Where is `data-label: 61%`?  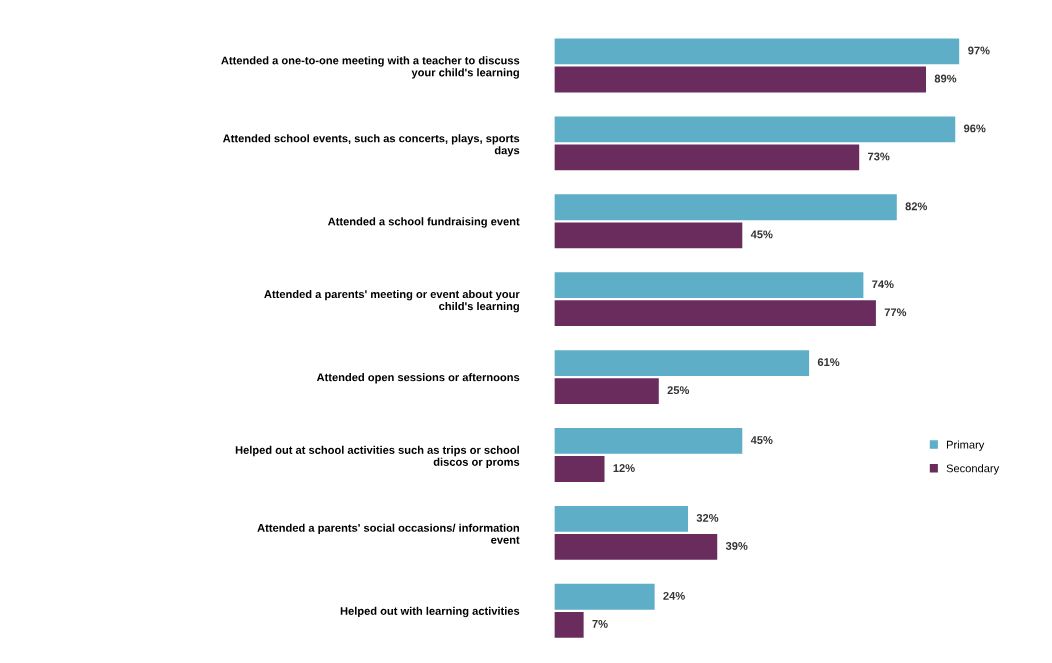
data-label: 61% is located at coordinates (828, 362).